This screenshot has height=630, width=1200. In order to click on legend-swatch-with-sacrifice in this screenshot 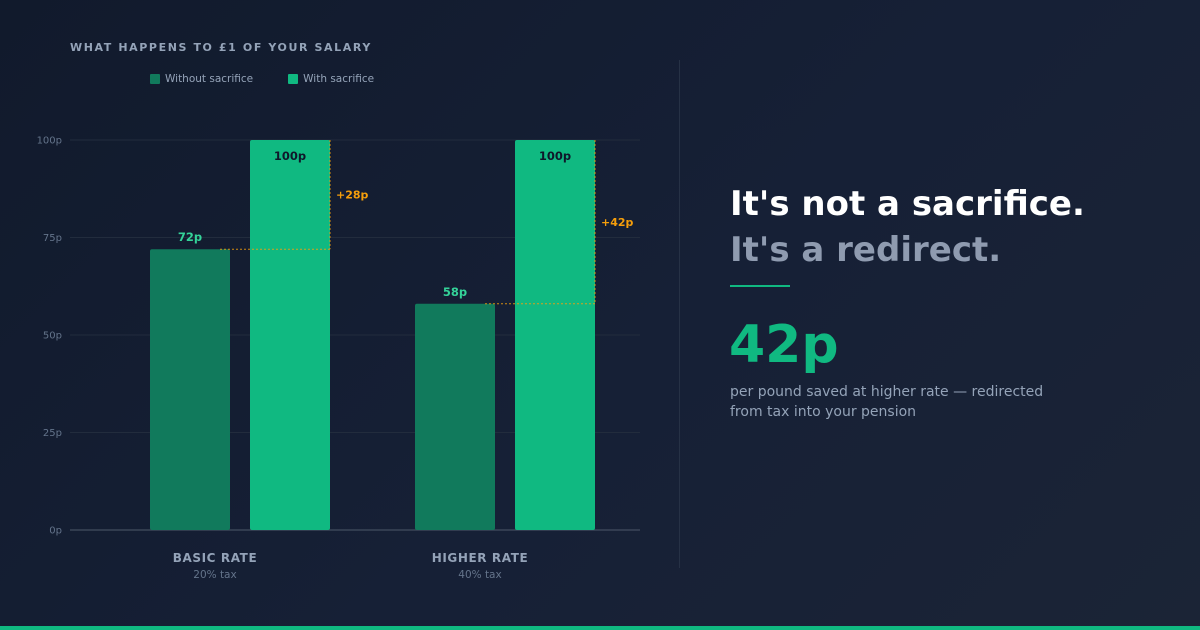, I will do `click(293, 79)`.